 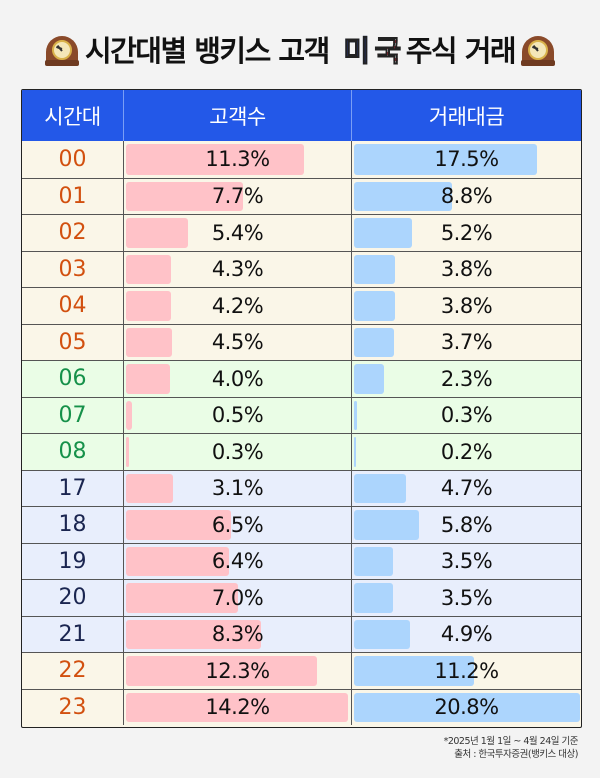 I want to click on volume-cell: 5.2%, so click(x=466, y=233).